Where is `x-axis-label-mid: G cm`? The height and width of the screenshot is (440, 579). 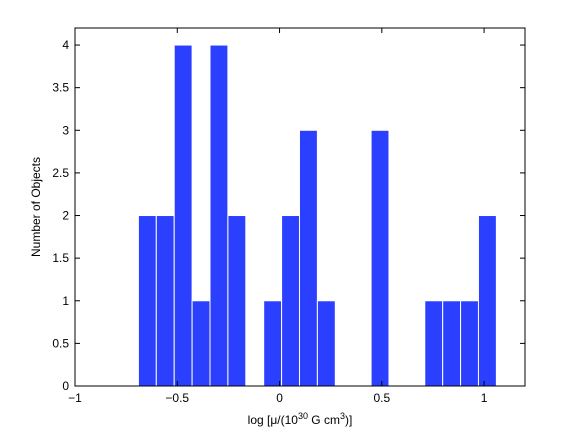 x-axis-label-mid: G cm is located at coordinates (324, 420).